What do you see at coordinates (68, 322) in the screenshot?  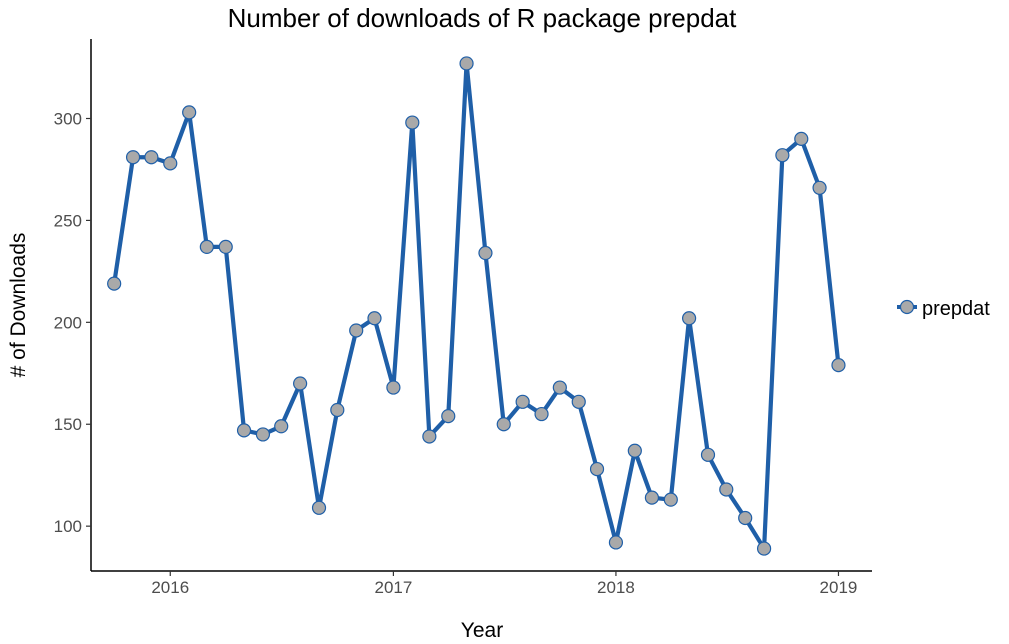 I see `y-tick-label: 200` at bounding box center [68, 322].